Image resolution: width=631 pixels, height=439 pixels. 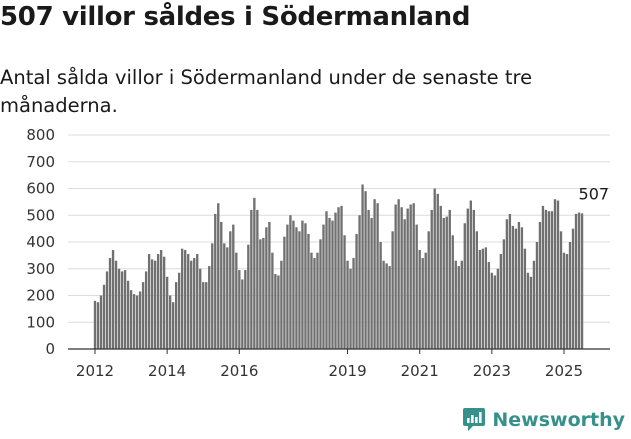 What do you see at coordinates (40, 135) in the screenshot?
I see `y-tick-label: 800` at bounding box center [40, 135].